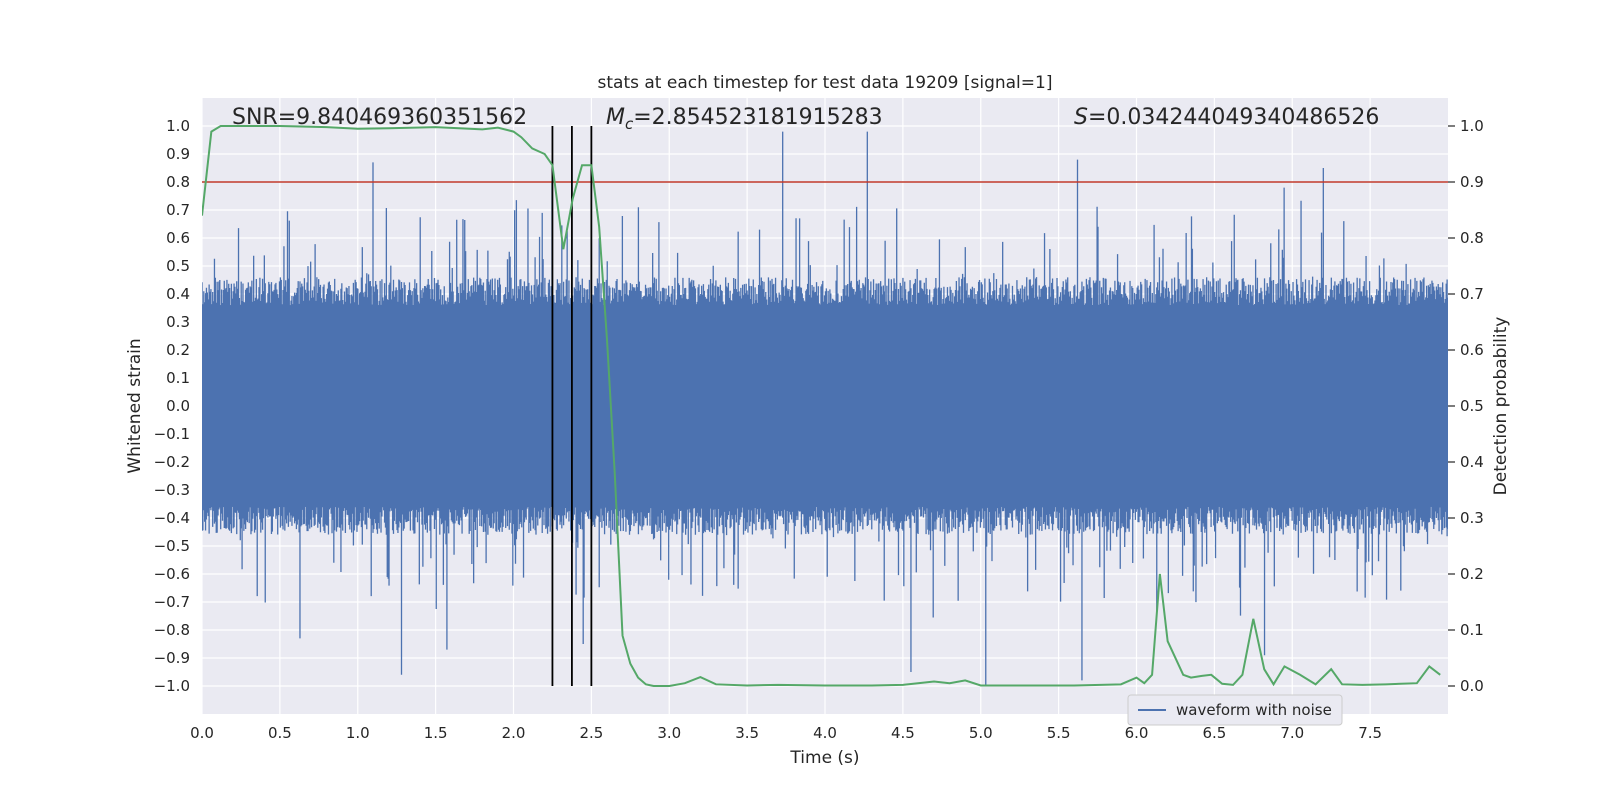  I want to click on vertical-markers, so click(572, 406).